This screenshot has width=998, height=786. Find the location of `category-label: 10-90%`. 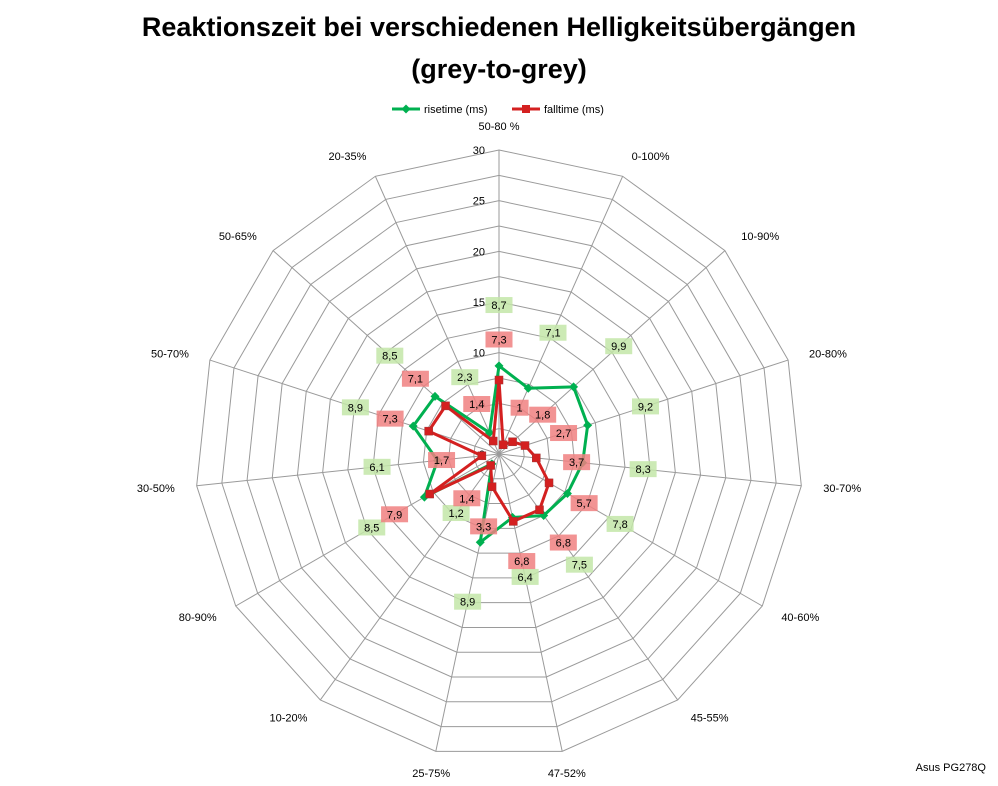

category-label: 10-90% is located at coordinates (760, 237).